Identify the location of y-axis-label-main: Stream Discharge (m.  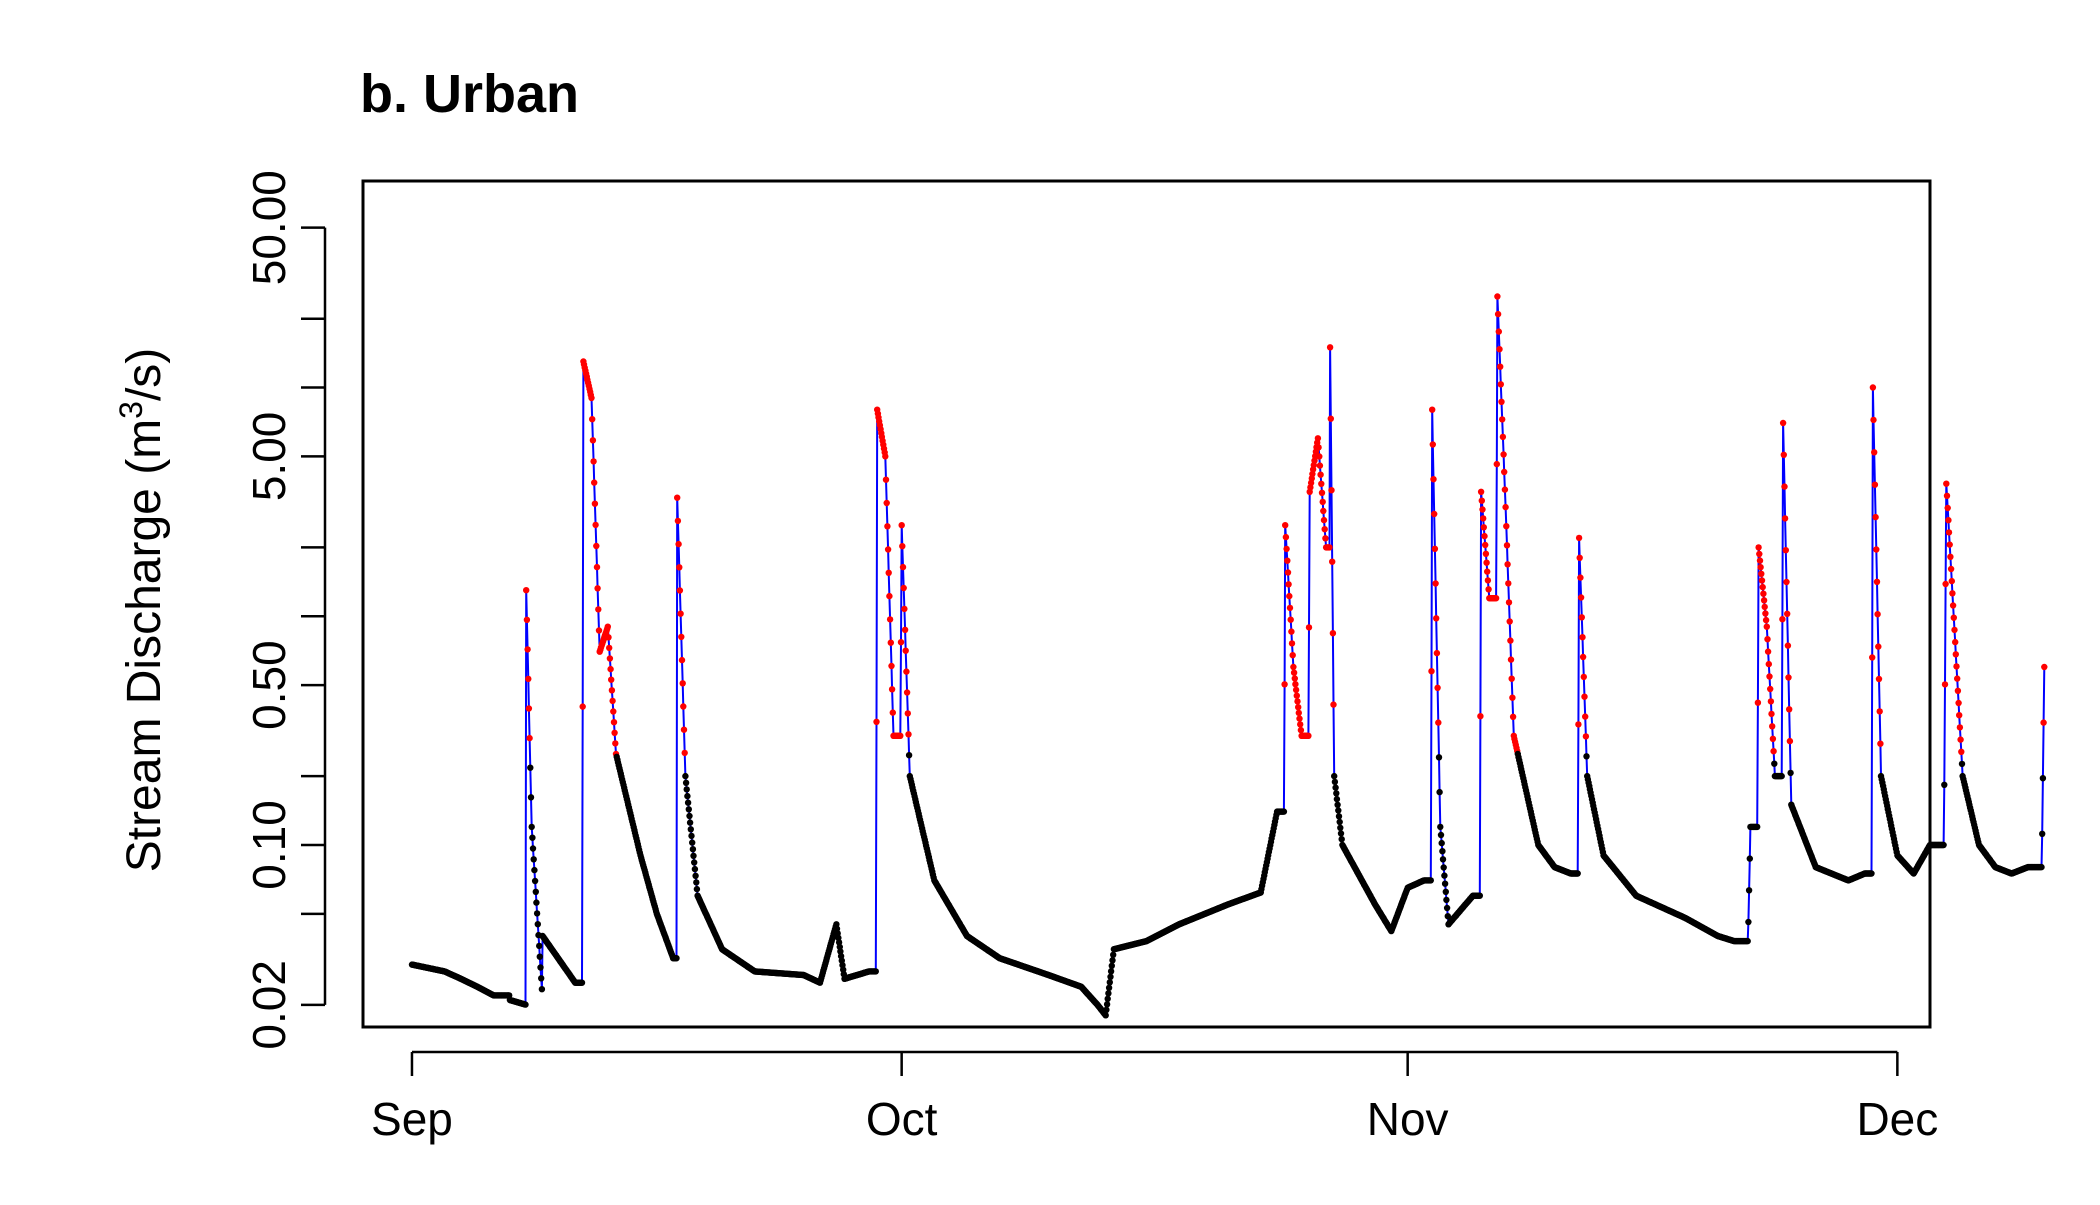
(144, 645).